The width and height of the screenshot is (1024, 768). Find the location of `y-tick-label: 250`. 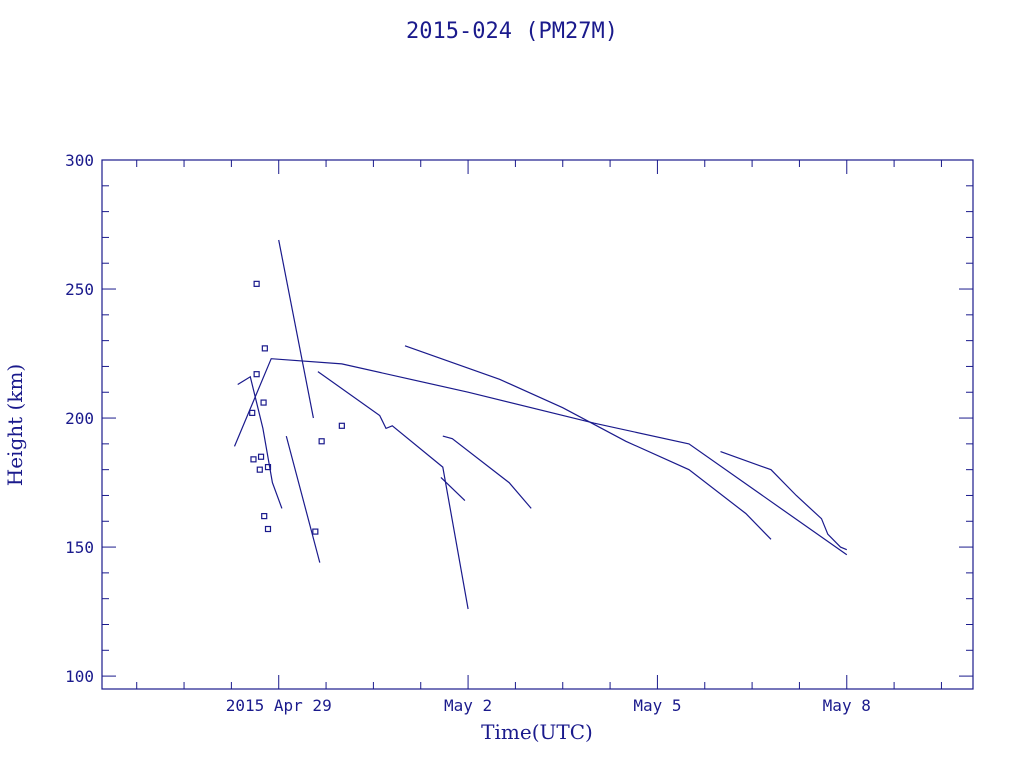

y-tick-label: 250 is located at coordinates (79, 289).